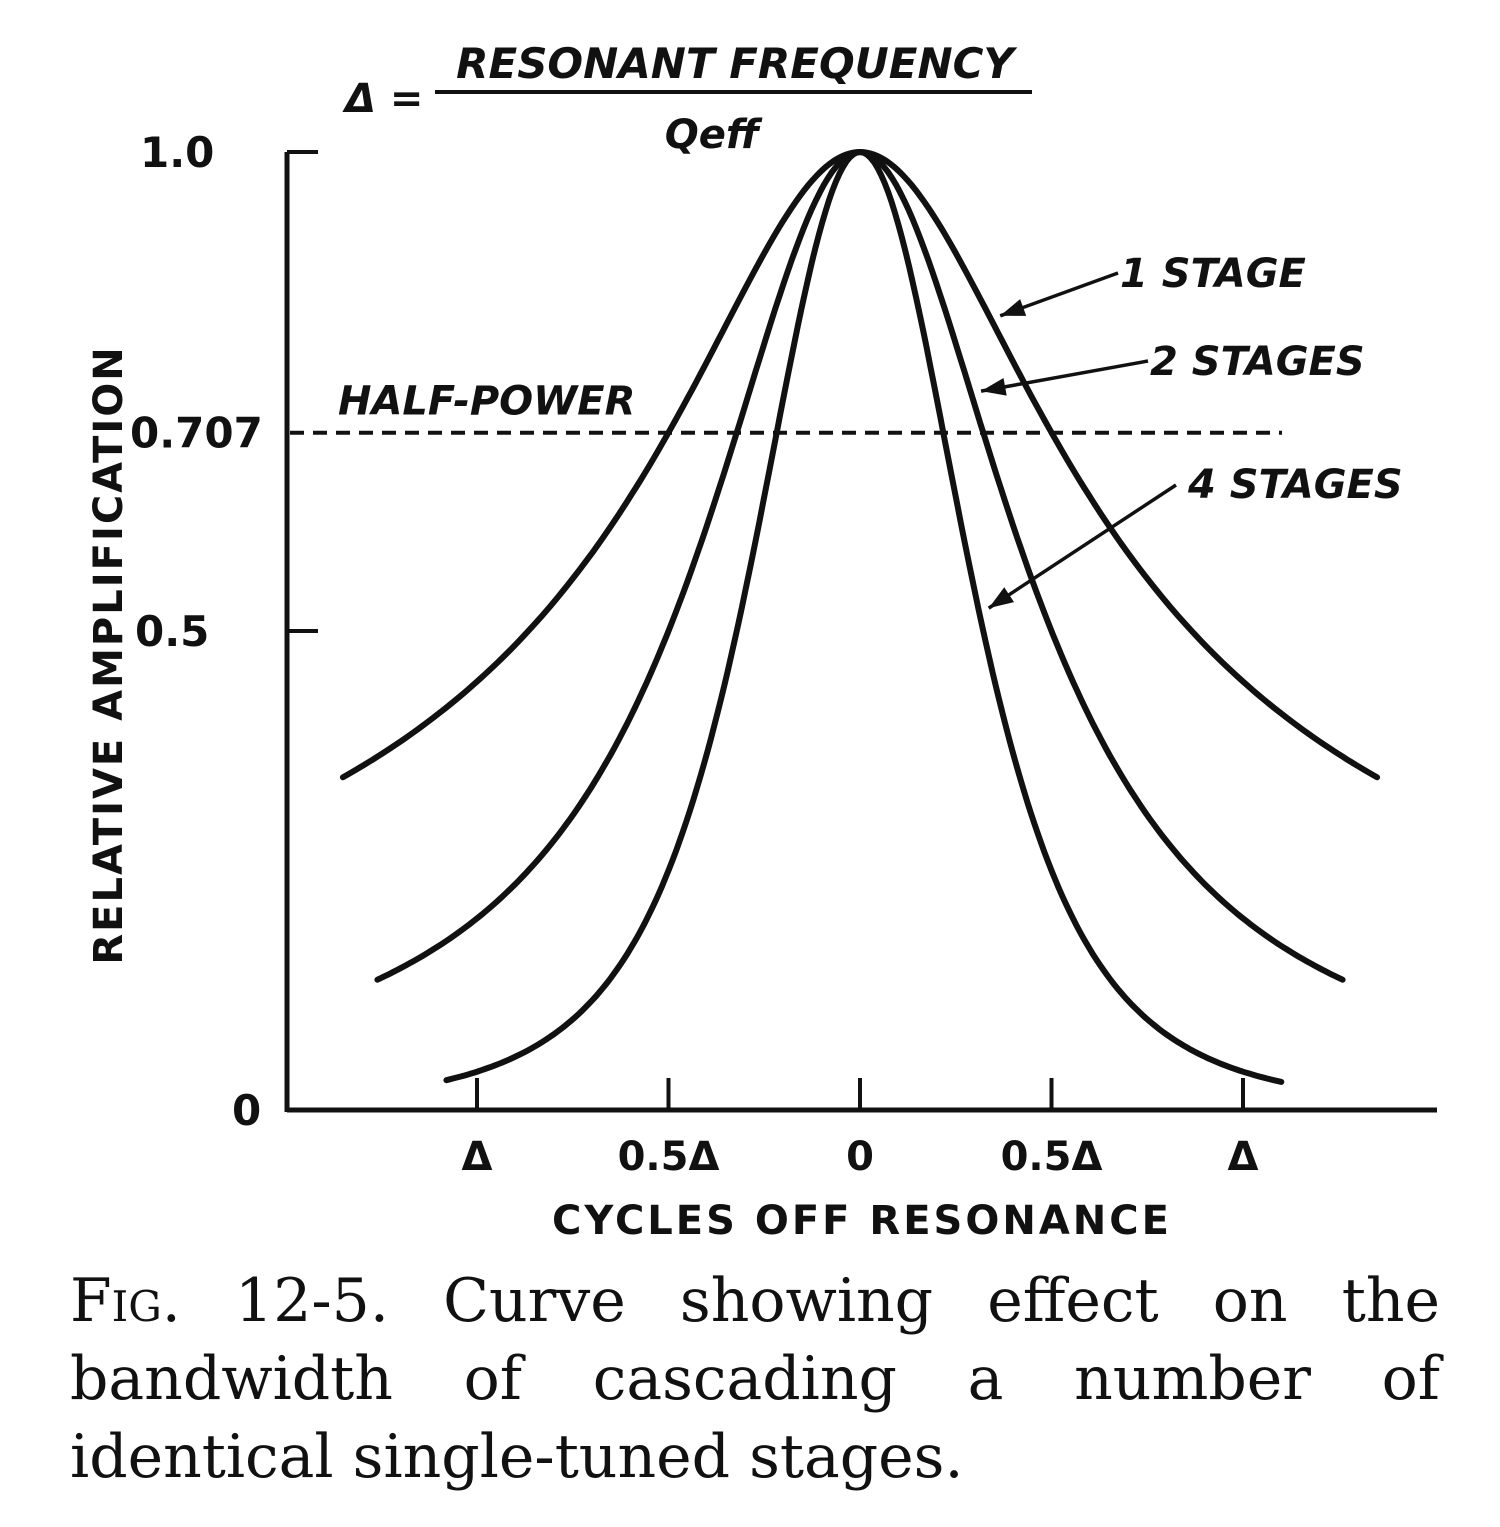 This screenshot has width=1500, height=1527. I want to click on figure-label: Fig. 12-5., so click(229, 1301).